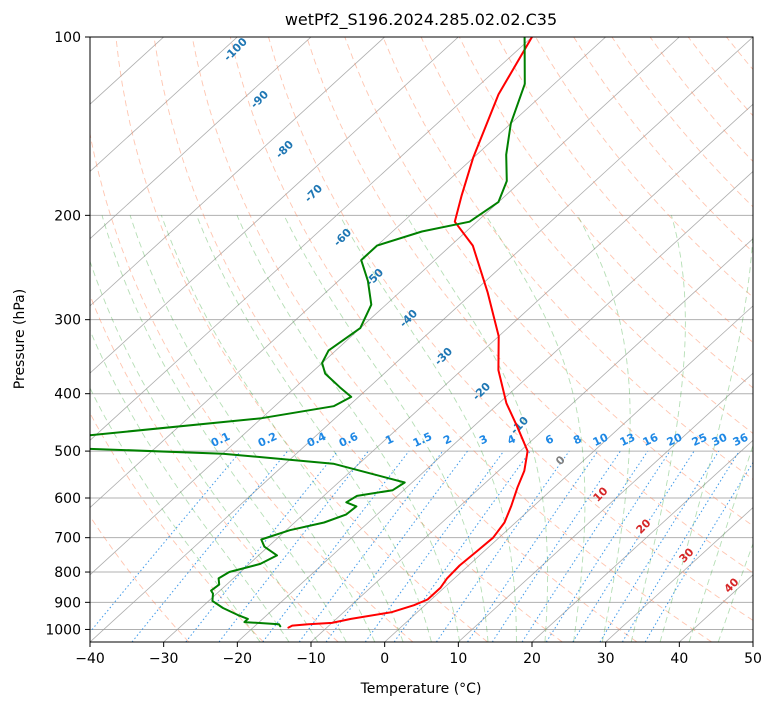 This screenshot has height=708, width=775. Describe the element at coordinates (316, 440) in the screenshot. I see `mixing-ratio-label: 0.4` at that location.